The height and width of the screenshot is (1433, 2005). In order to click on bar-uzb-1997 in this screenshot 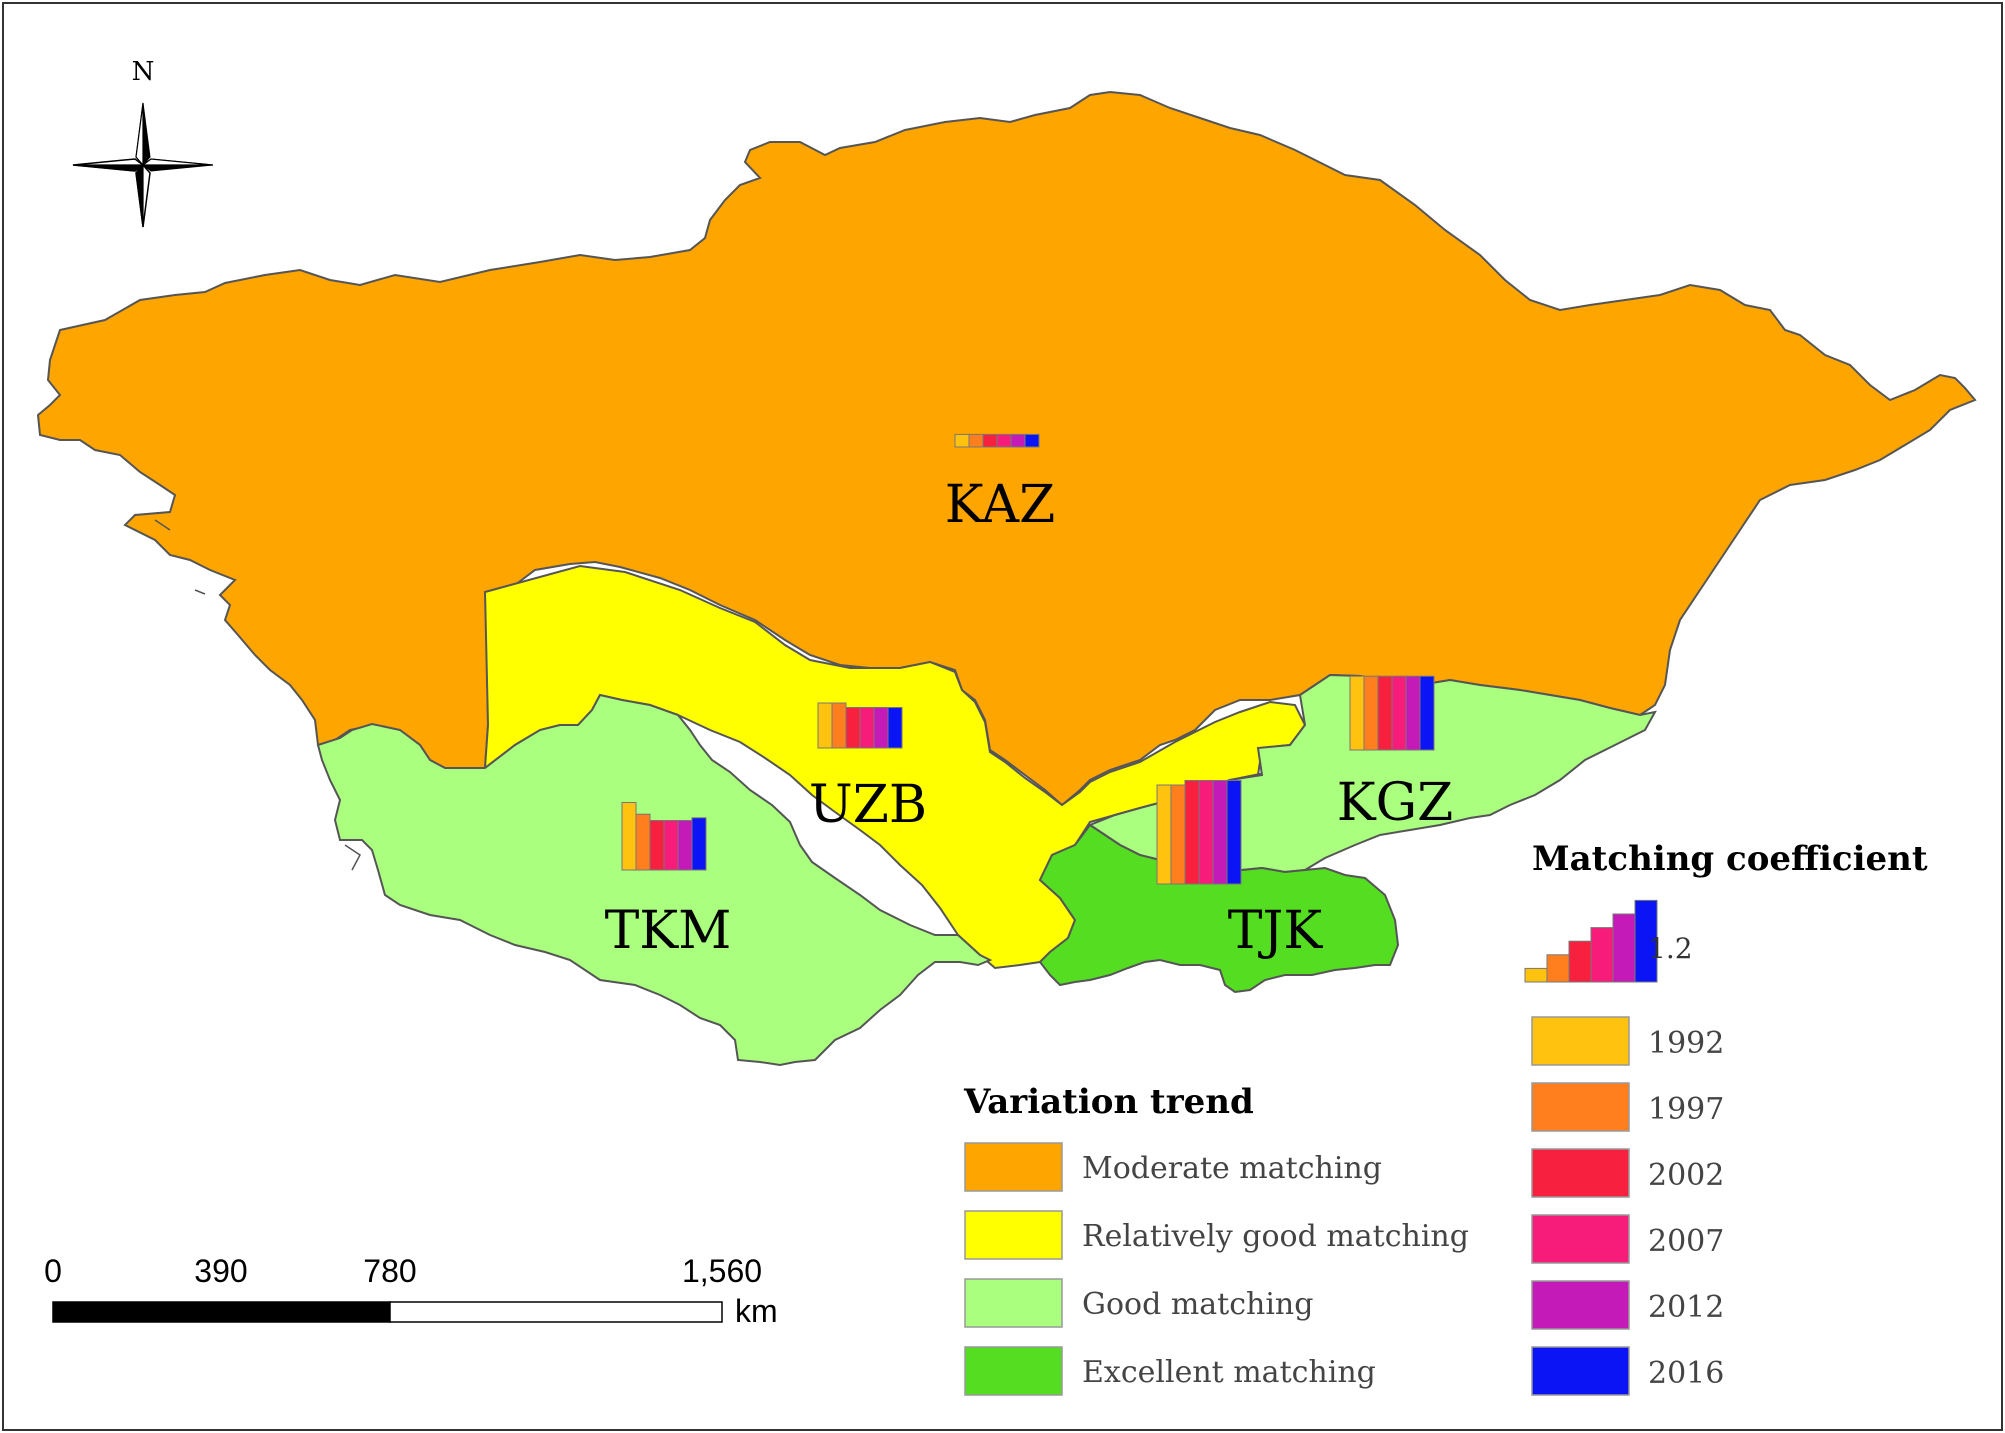, I will do `click(839, 725)`.